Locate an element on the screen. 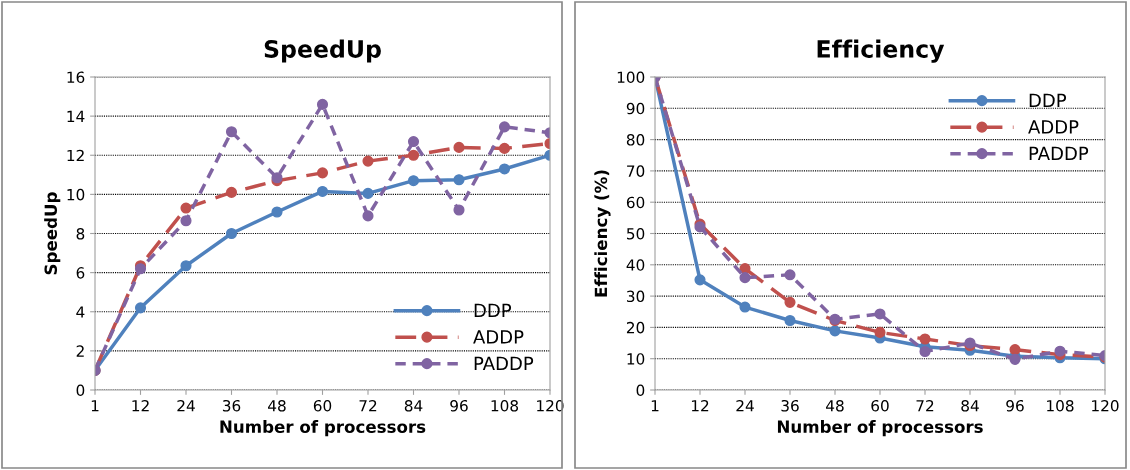 This screenshot has height=470, width=1130. y-tick-label: 12 is located at coordinates (75, 155).